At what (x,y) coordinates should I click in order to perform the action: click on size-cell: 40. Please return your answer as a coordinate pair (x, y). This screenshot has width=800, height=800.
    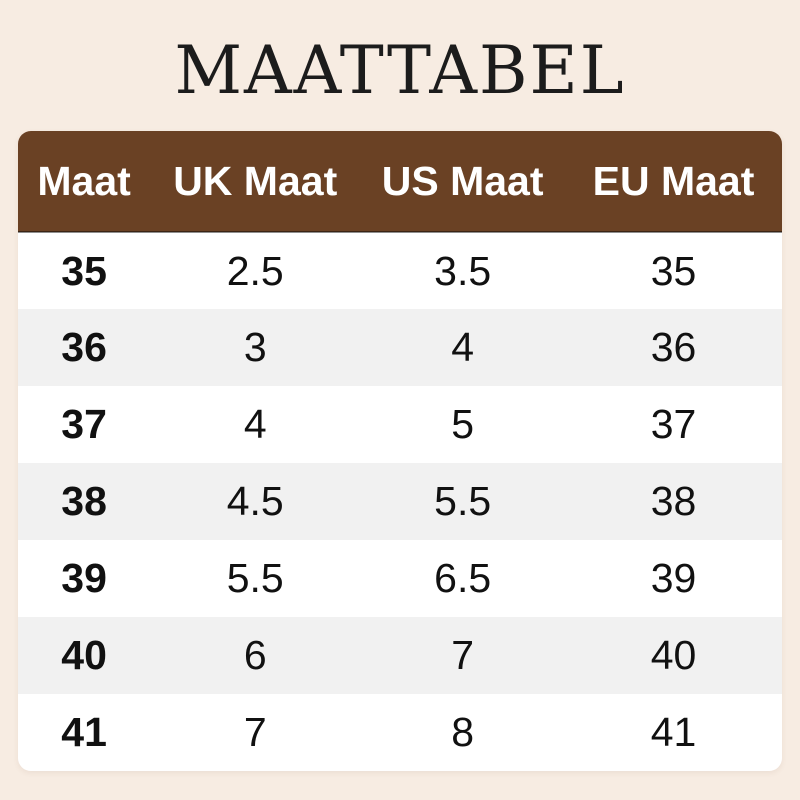
    Looking at the image, I should click on (673, 655).